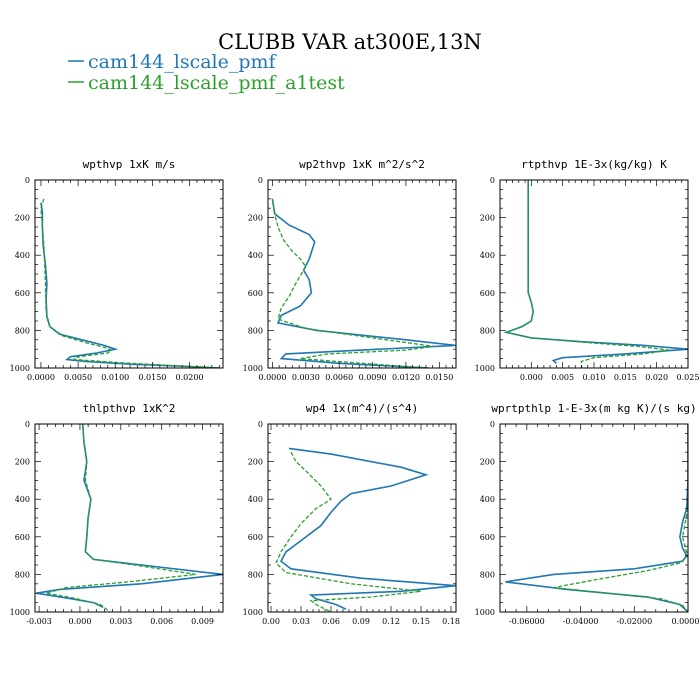  What do you see at coordinates (161, 621) in the screenshot?
I see `x-tick-label: 0.006` at bounding box center [161, 621].